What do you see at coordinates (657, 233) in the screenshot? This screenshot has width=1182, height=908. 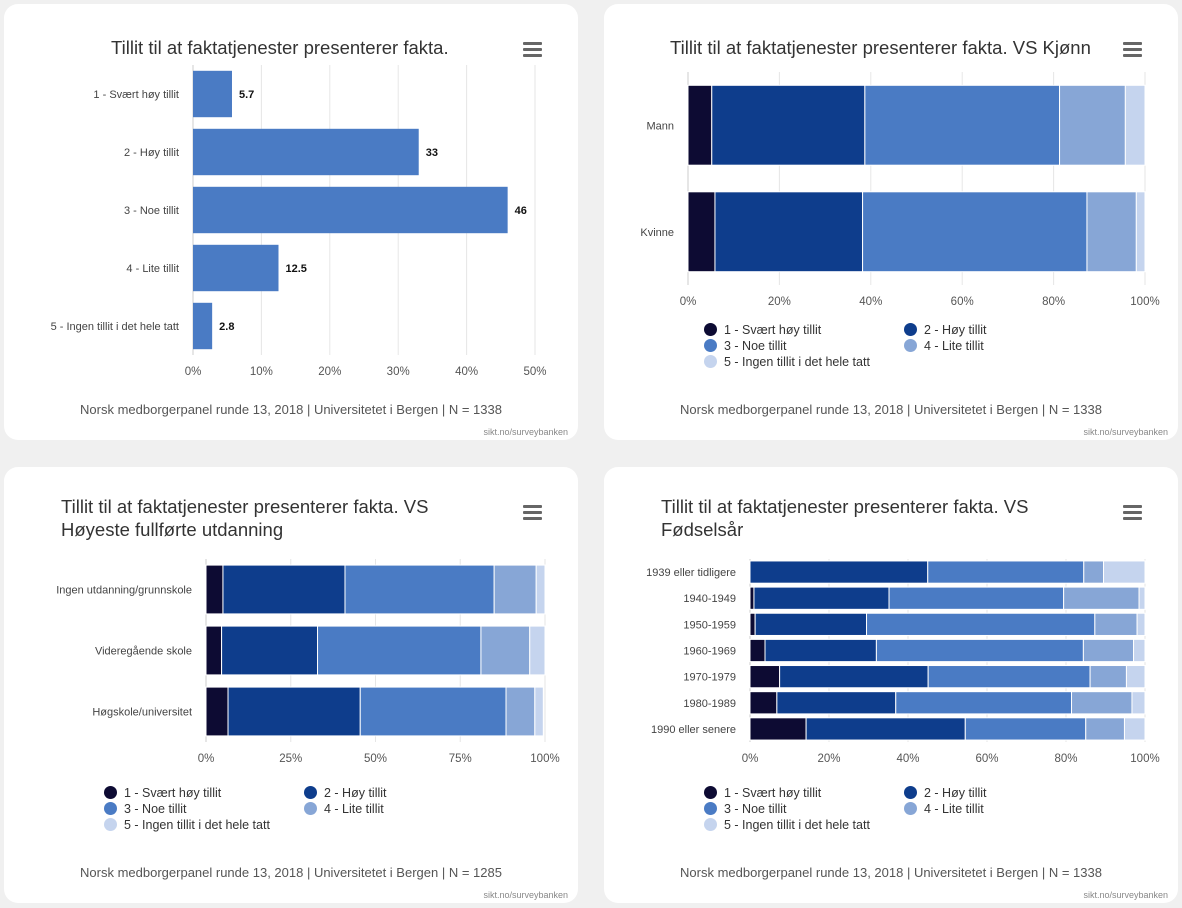 I see `y-category-label: Kvinne` at bounding box center [657, 233].